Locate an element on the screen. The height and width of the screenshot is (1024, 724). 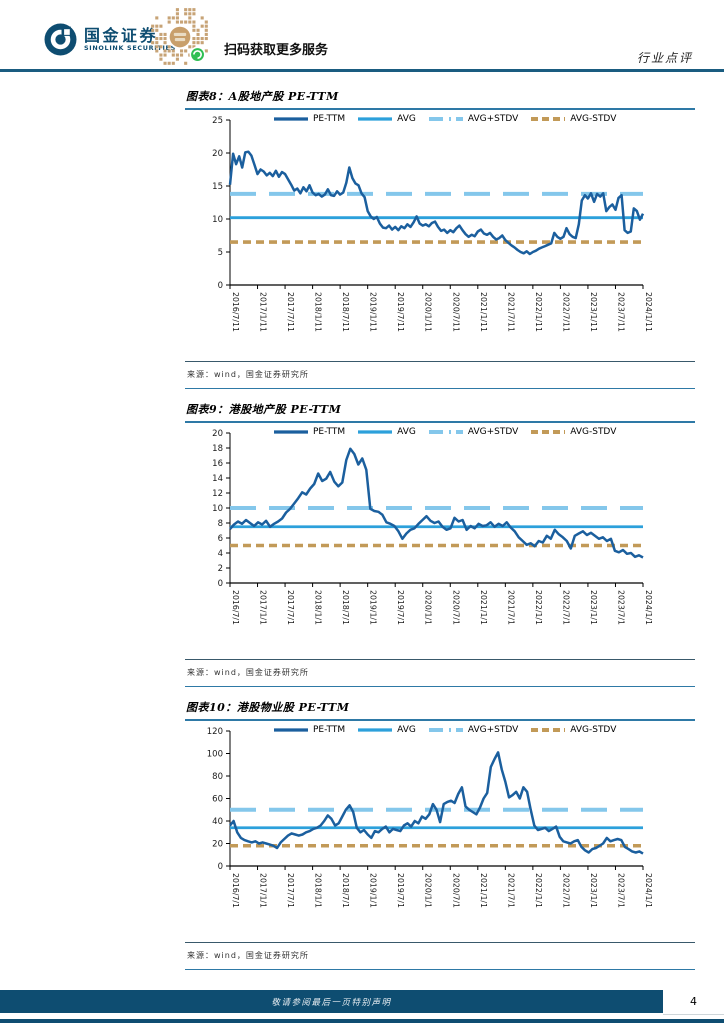
page-header: 国金证券 SINOLINK SECURITIES 扫码获取更多服务 行业点评 is located at coordinates (362, 35).